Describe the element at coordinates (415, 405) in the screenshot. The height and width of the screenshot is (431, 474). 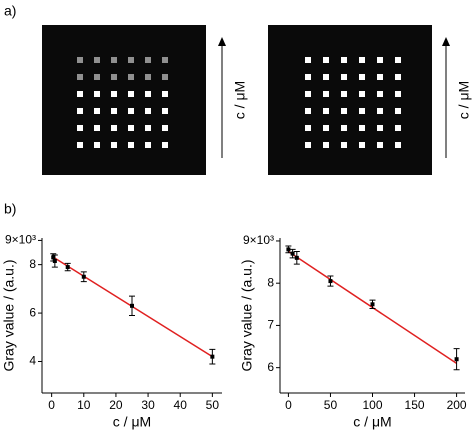
I see `x-tick-label: 150` at that location.